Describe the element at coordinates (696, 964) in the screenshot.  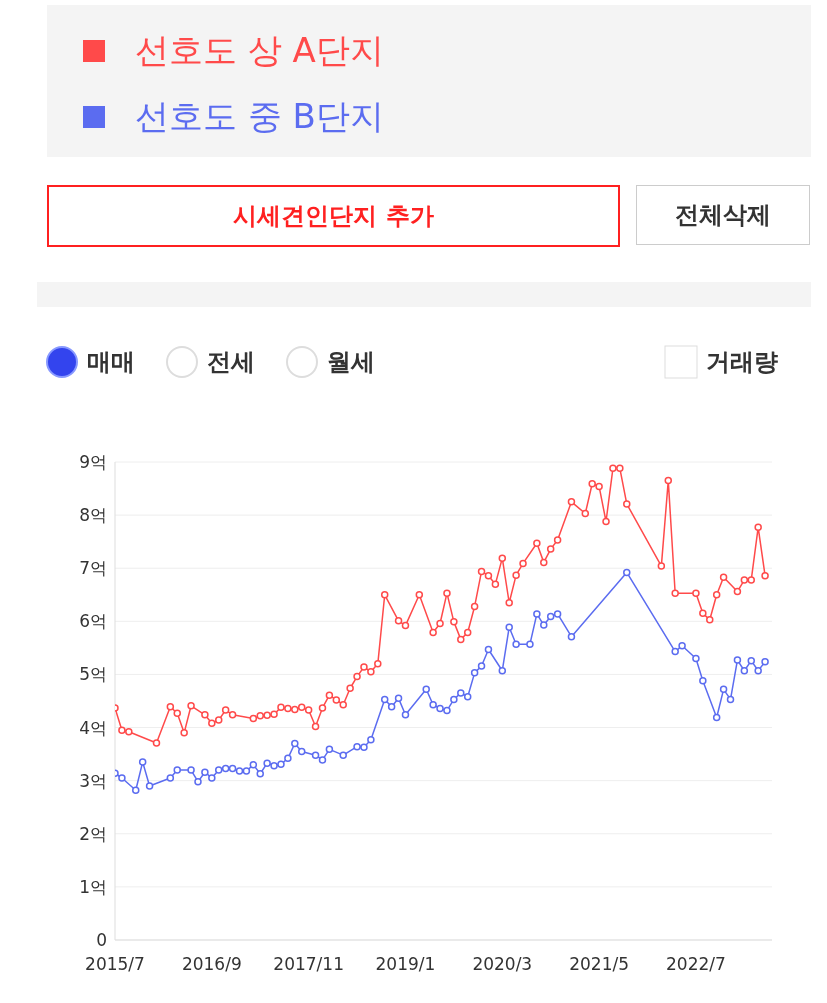
I see `x-tick-label: 2022/7` at that location.